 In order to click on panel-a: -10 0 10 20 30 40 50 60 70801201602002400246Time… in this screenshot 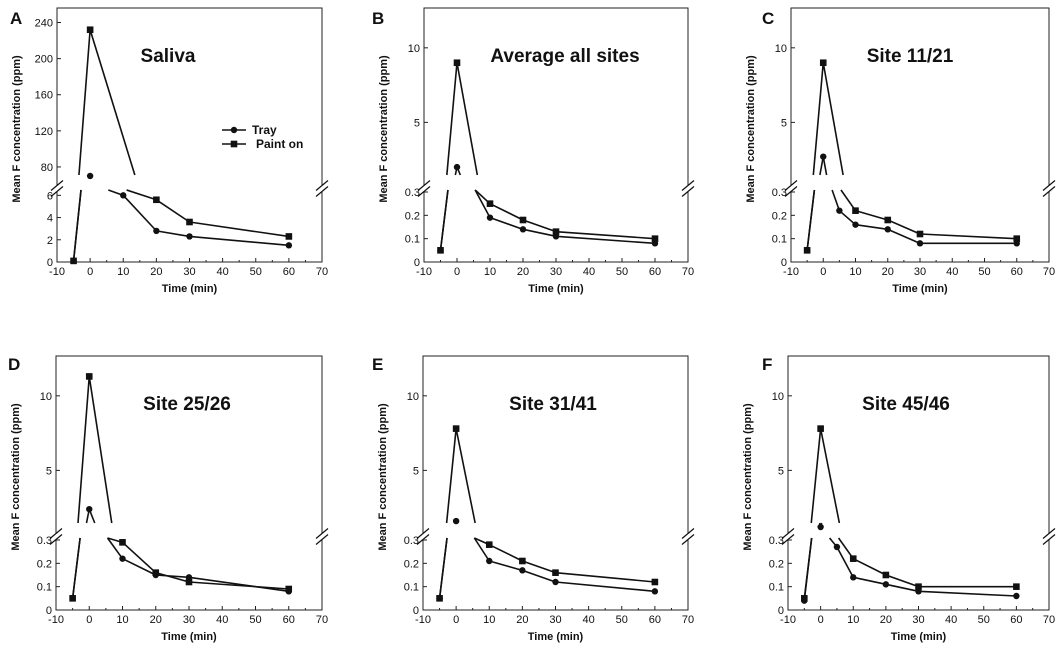, I will do `click(169, 151)`.